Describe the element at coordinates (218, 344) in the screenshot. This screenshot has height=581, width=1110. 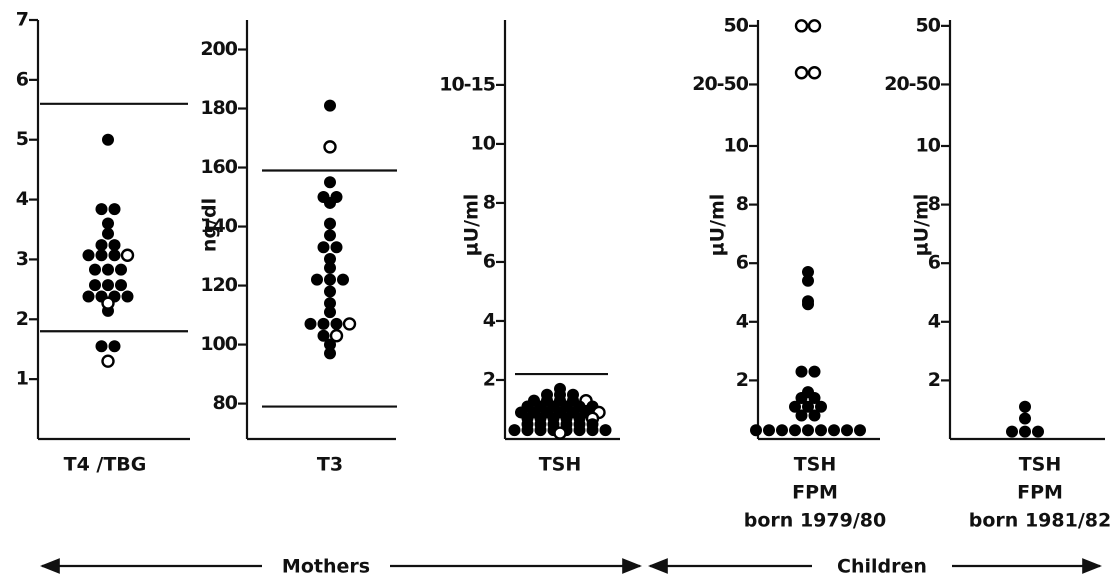
I see `y-tick-label: 100` at that location.